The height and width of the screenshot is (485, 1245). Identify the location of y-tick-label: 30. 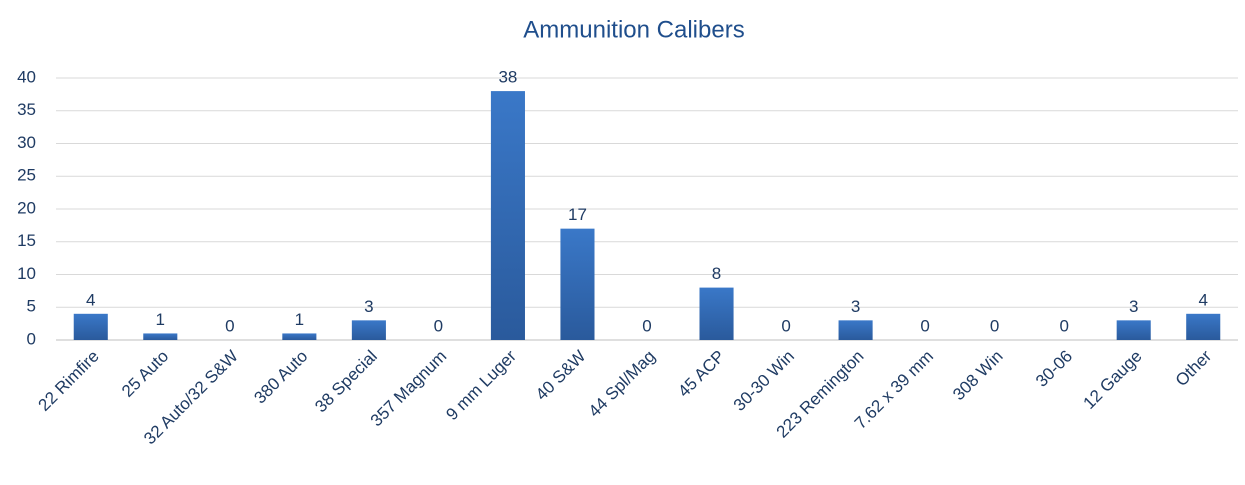
(26, 142).